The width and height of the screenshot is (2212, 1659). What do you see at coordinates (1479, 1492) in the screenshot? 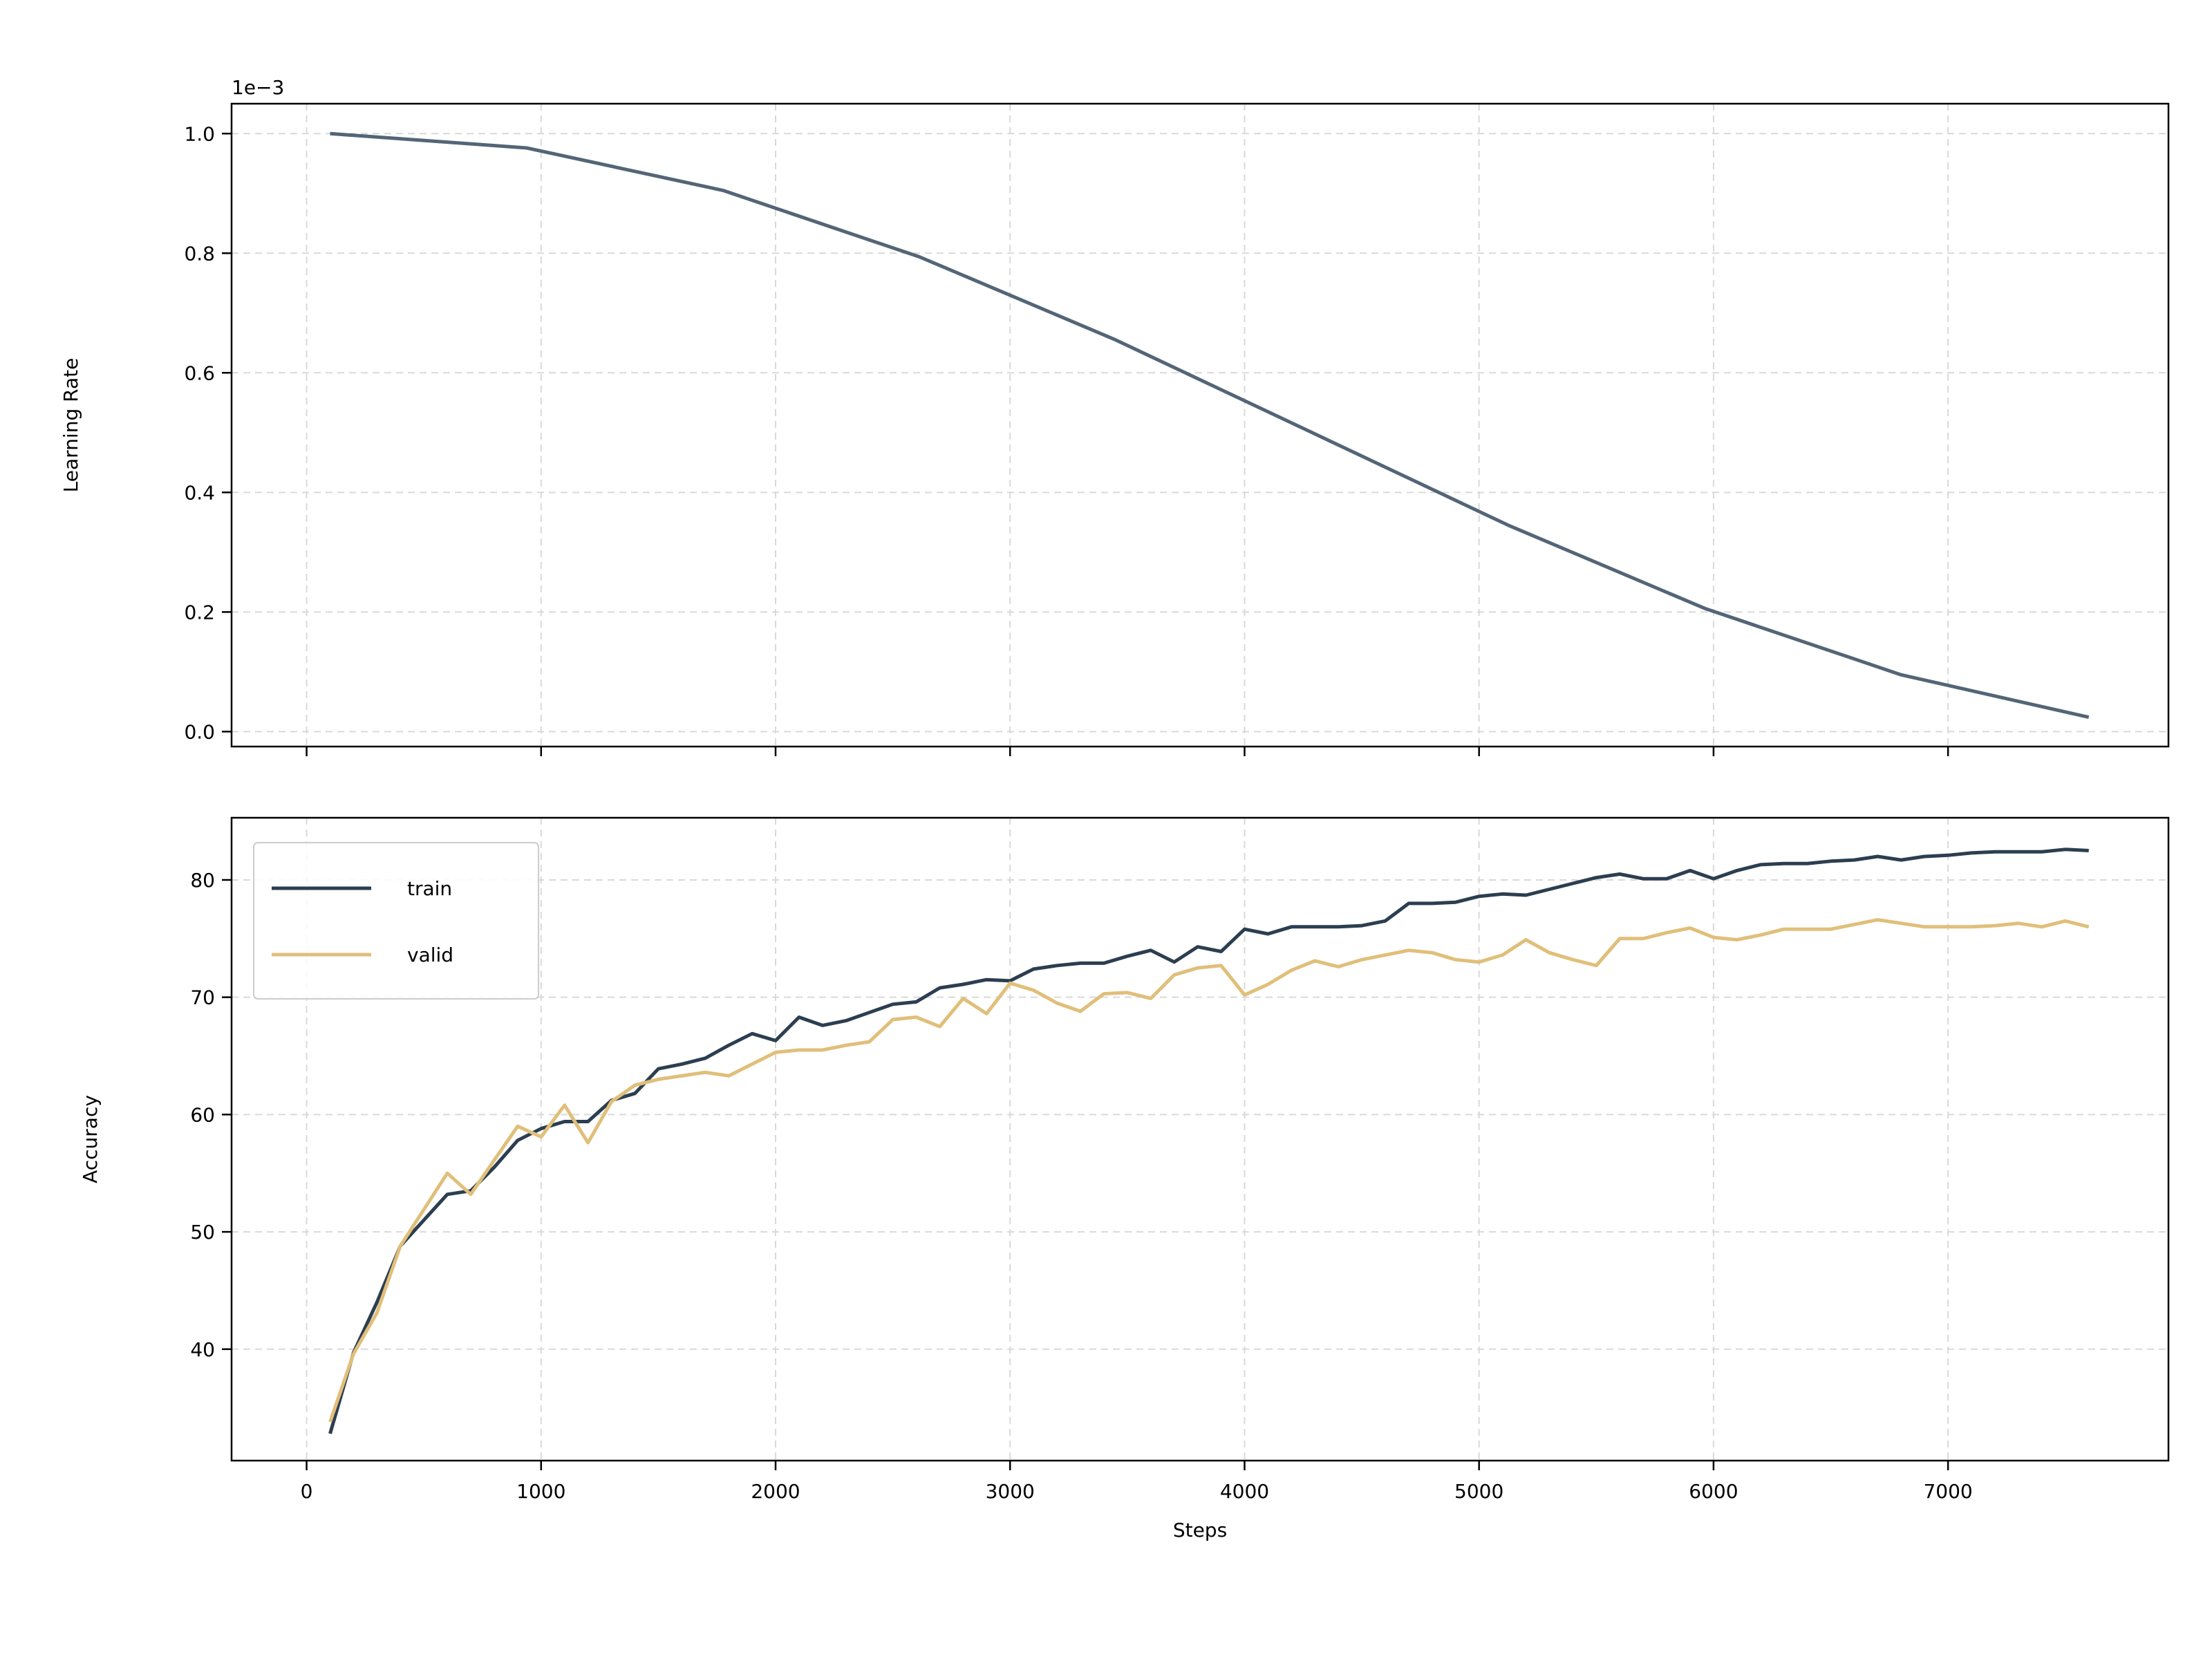
I see `acc-xtick-label: 5000` at bounding box center [1479, 1492].